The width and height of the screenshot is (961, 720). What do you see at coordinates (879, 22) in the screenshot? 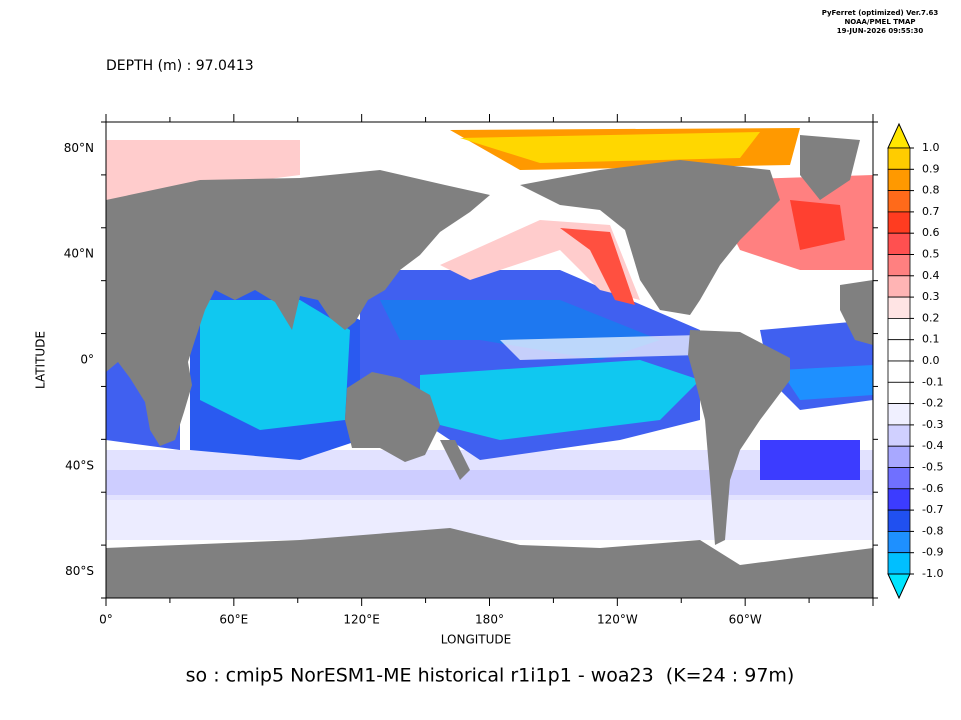
I see `header-line: NOAA/PMEL TMAP` at bounding box center [879, 22].